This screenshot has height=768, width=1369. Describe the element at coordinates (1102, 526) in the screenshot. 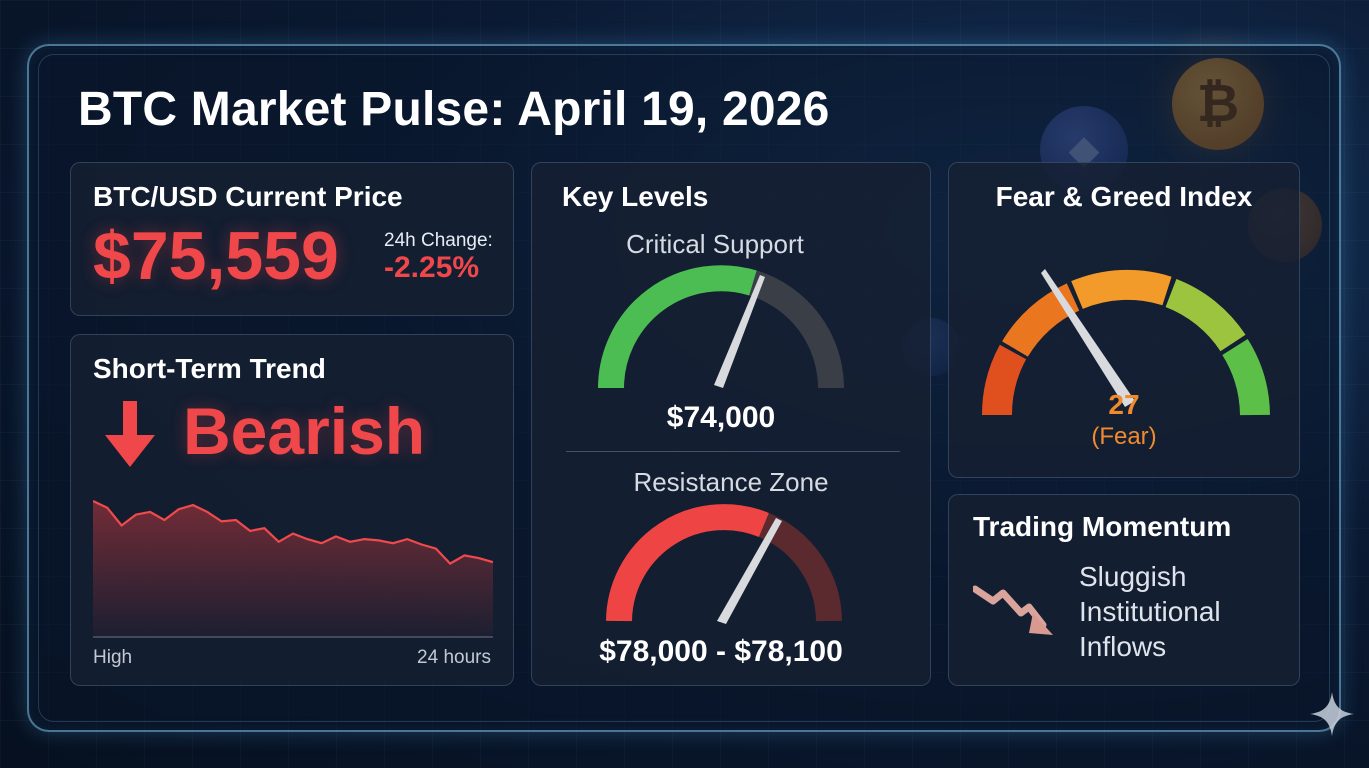

I see `momentum-title: Trading Momentum` at that location.